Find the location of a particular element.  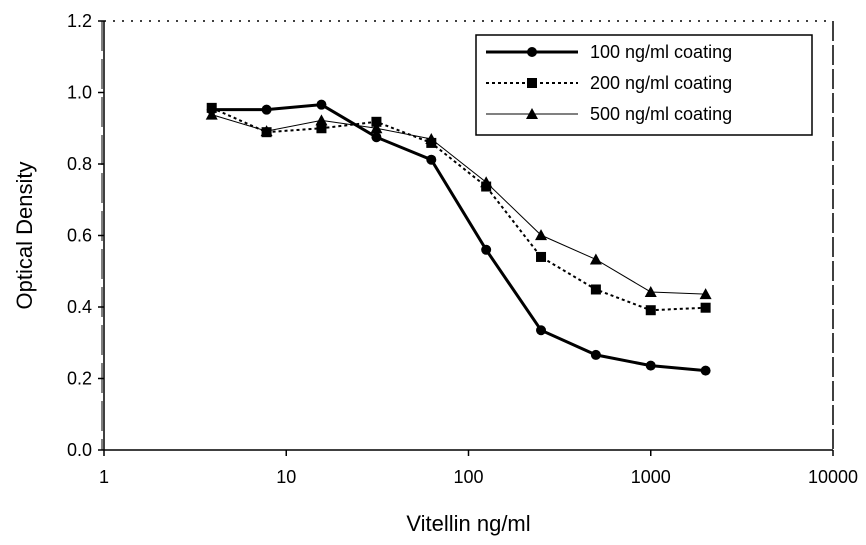

x-tick-label: 1000 is located at coordinates (651, 477).